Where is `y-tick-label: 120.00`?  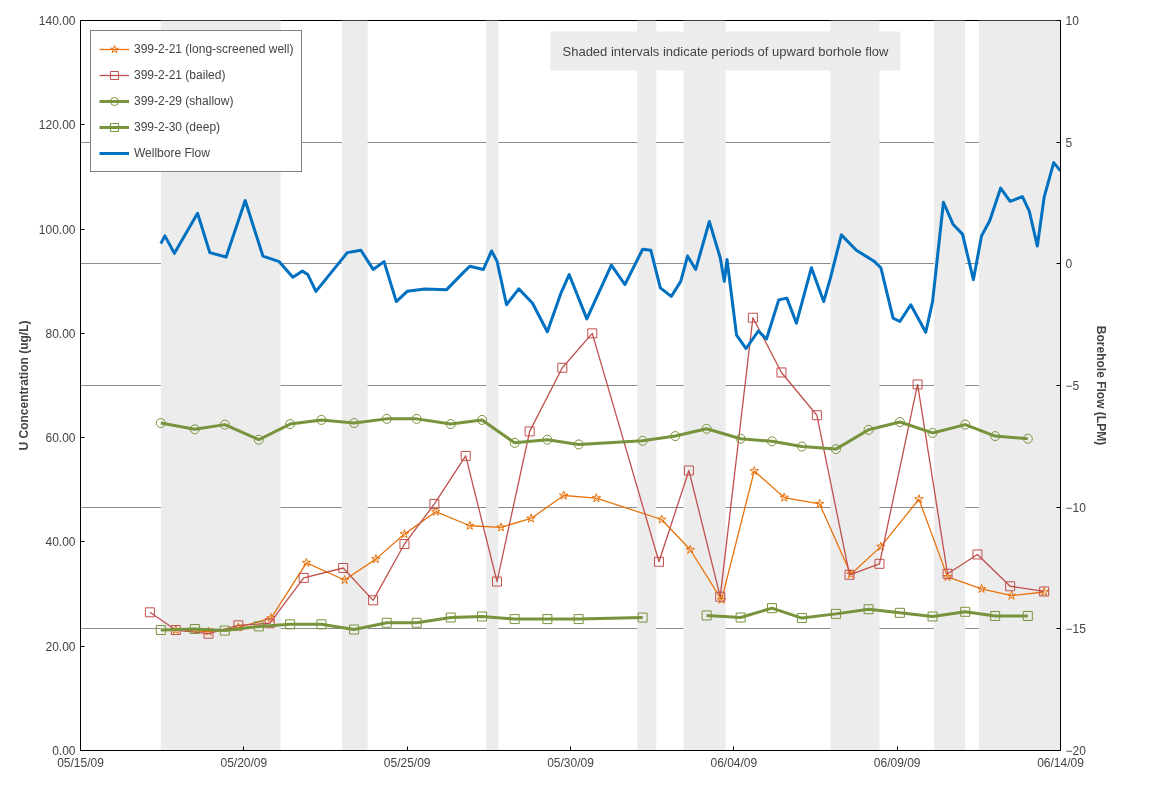
y-tick-label: 120.00 is located at coordinates (57, 125).